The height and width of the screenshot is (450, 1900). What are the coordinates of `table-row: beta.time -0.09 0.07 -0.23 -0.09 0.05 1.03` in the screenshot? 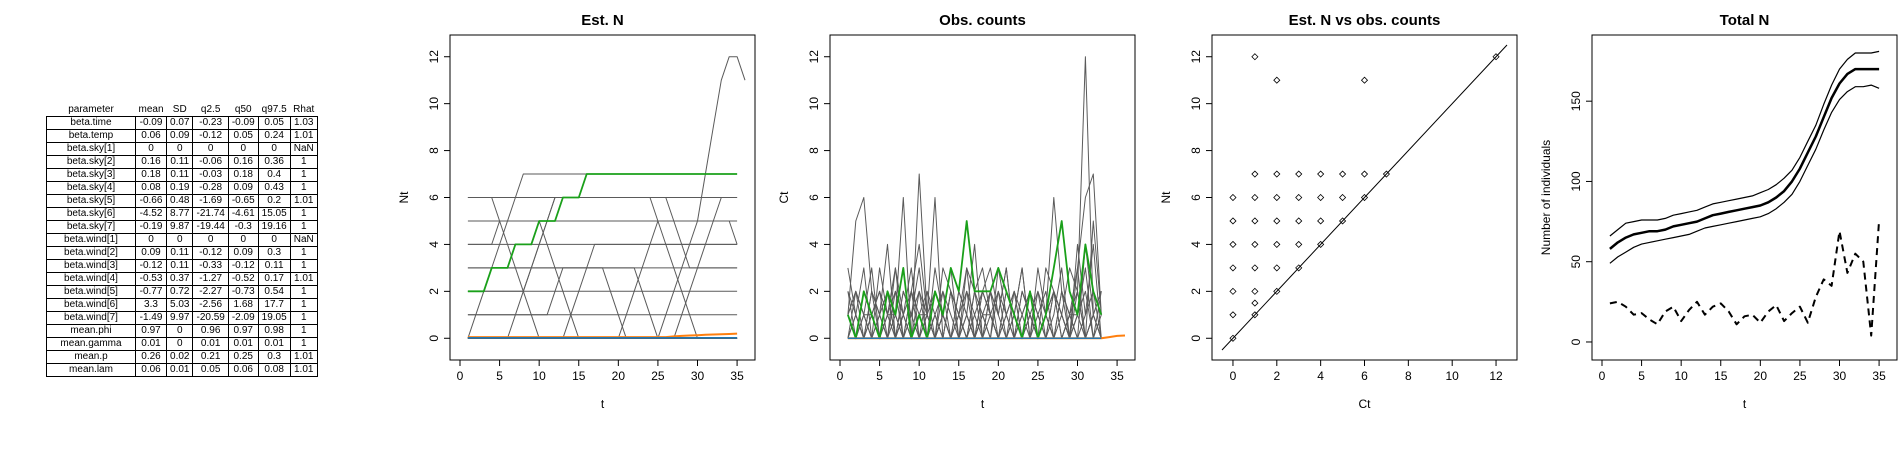 It's located at (182, 123).